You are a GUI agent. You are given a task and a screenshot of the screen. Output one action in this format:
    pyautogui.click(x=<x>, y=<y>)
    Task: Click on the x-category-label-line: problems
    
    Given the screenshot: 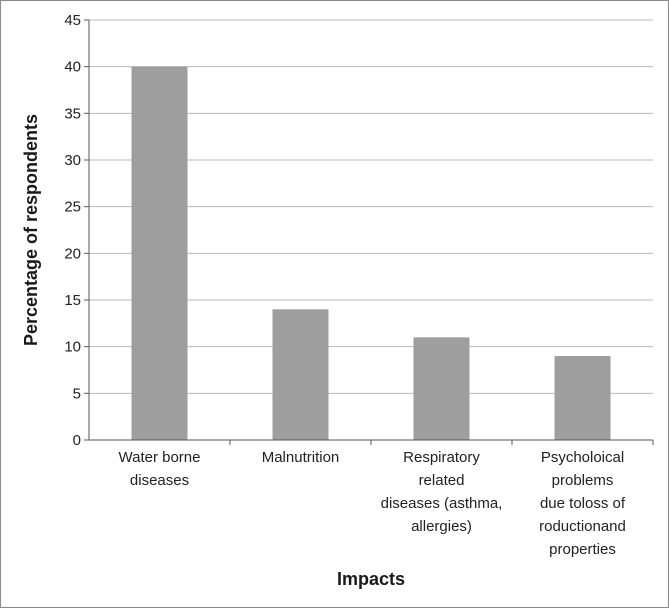 What is the action you would take?
    pyautogui.click(x=583, y=480)
    